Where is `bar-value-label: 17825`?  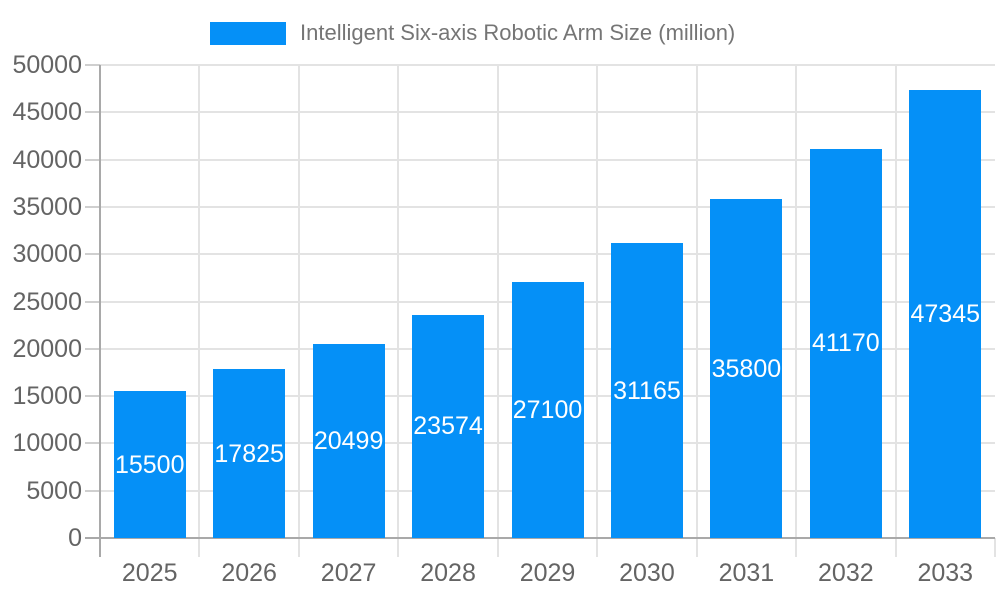 bar-value-label: 17825 is located at coordinates (249, 453).